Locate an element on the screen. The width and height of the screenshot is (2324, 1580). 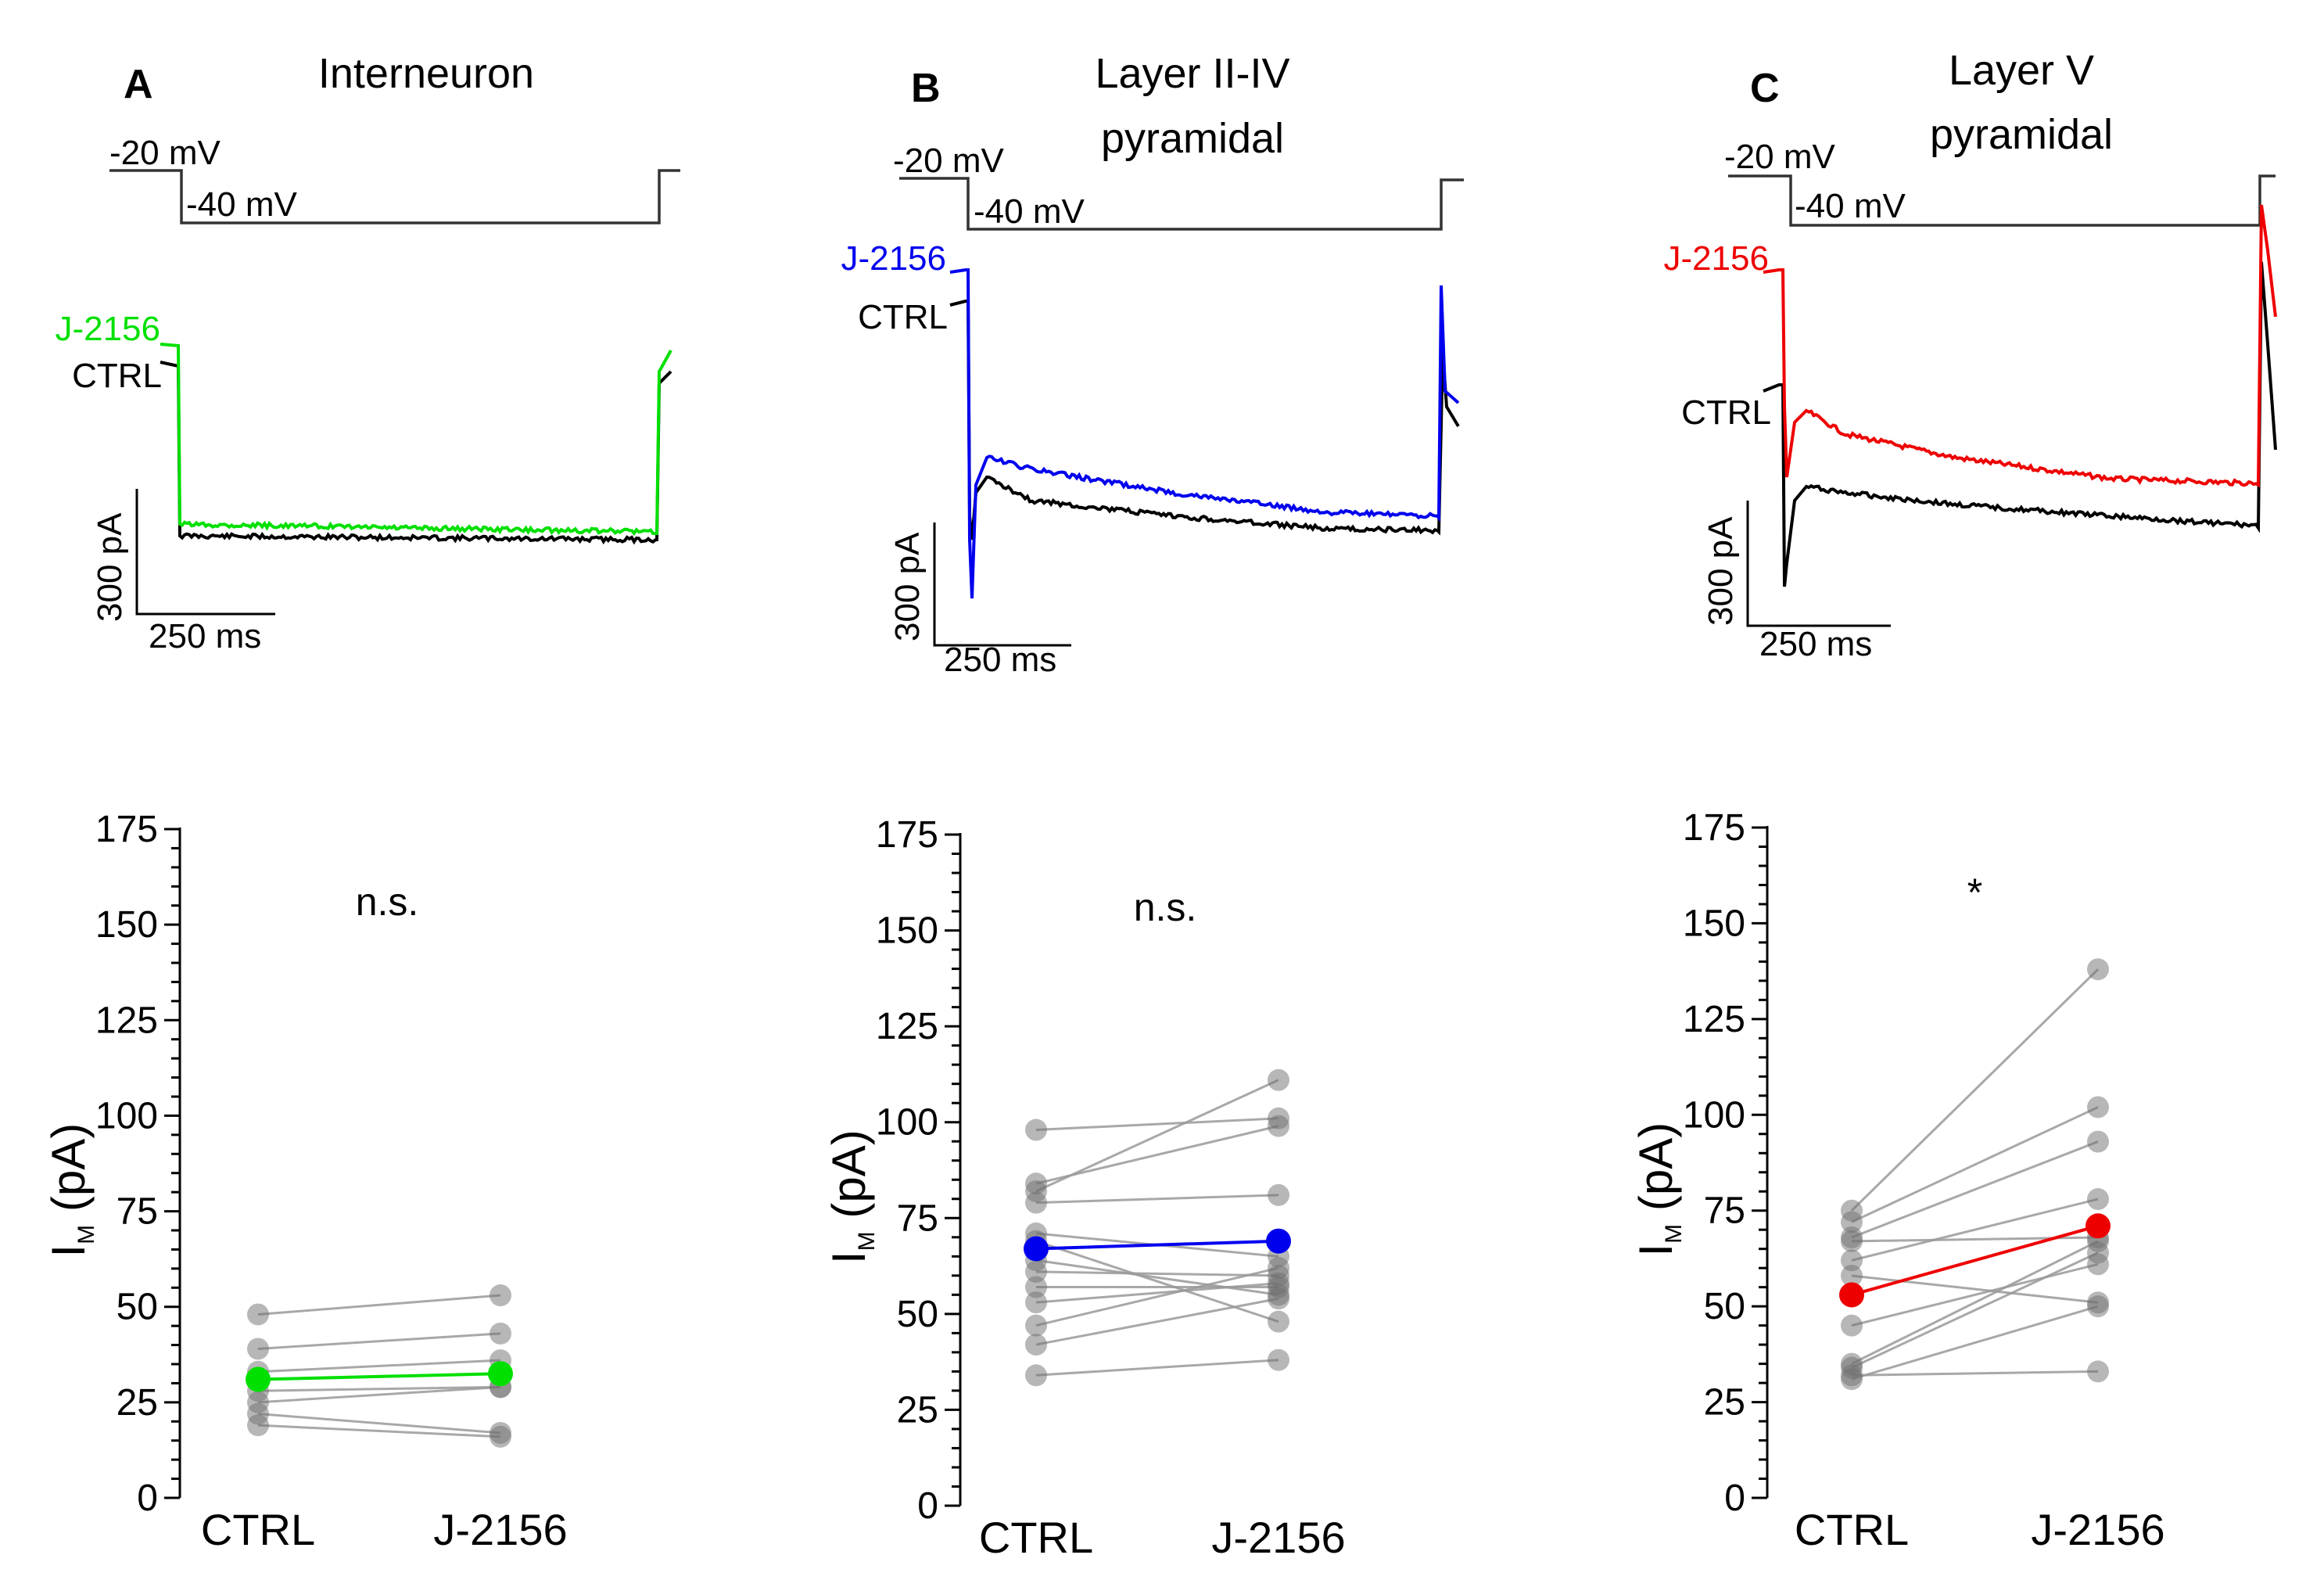
chart-a-ylabel-sub: M is located at coordinates (86, 1234).